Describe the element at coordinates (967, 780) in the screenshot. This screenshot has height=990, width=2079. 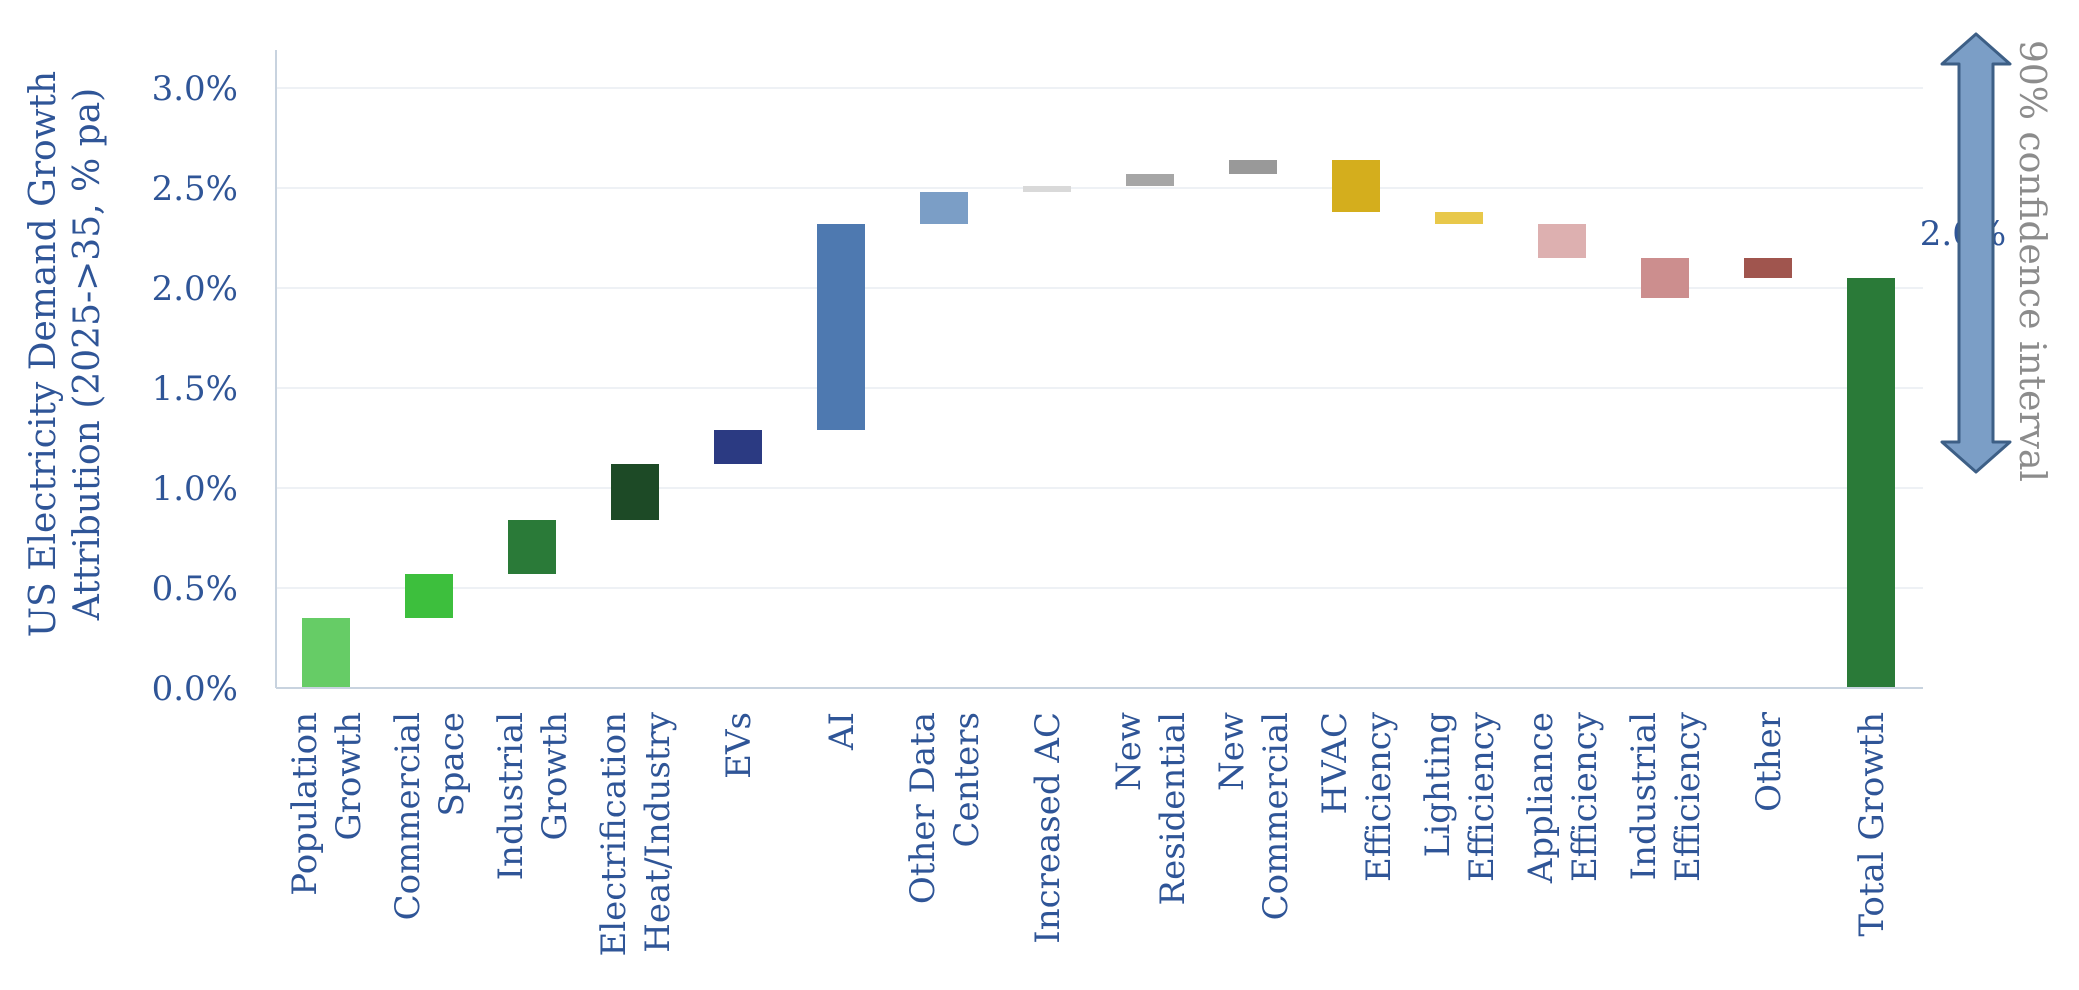
I see `x-tick-label-line: Centers` at that location.